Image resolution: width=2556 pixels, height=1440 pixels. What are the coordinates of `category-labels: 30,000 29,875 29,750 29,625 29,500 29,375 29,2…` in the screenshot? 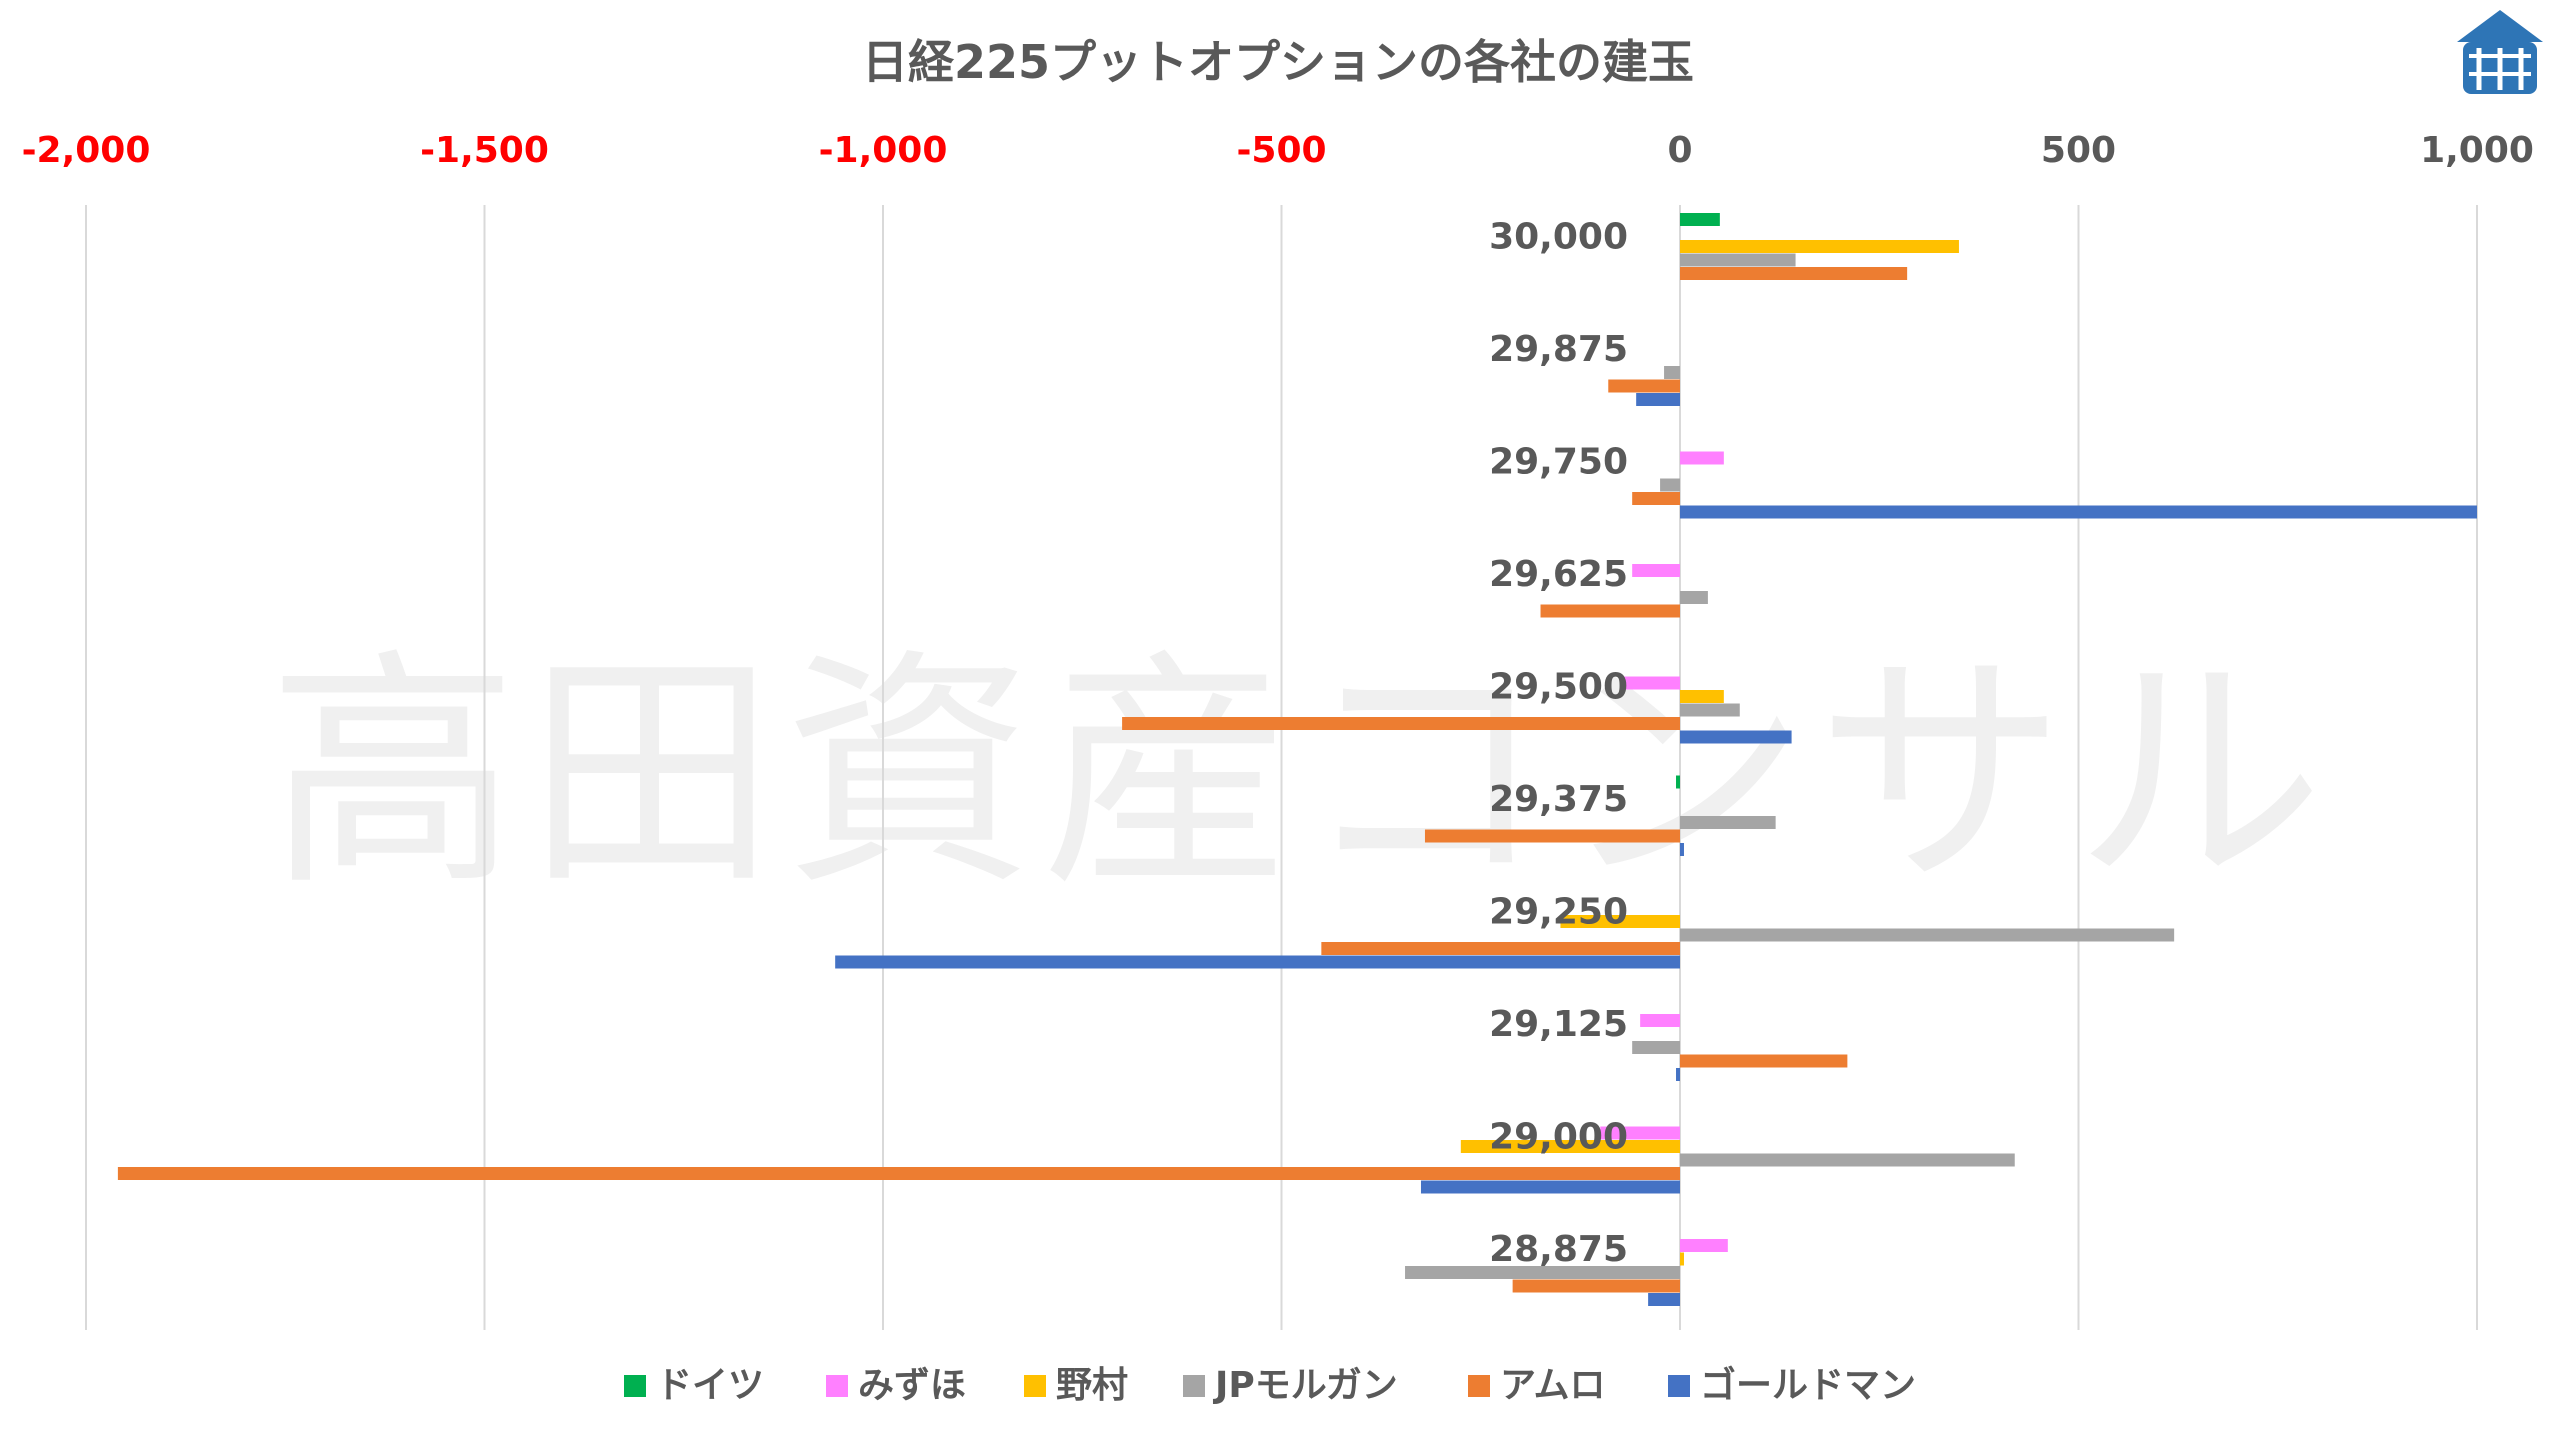 It's located at (1558, 743).